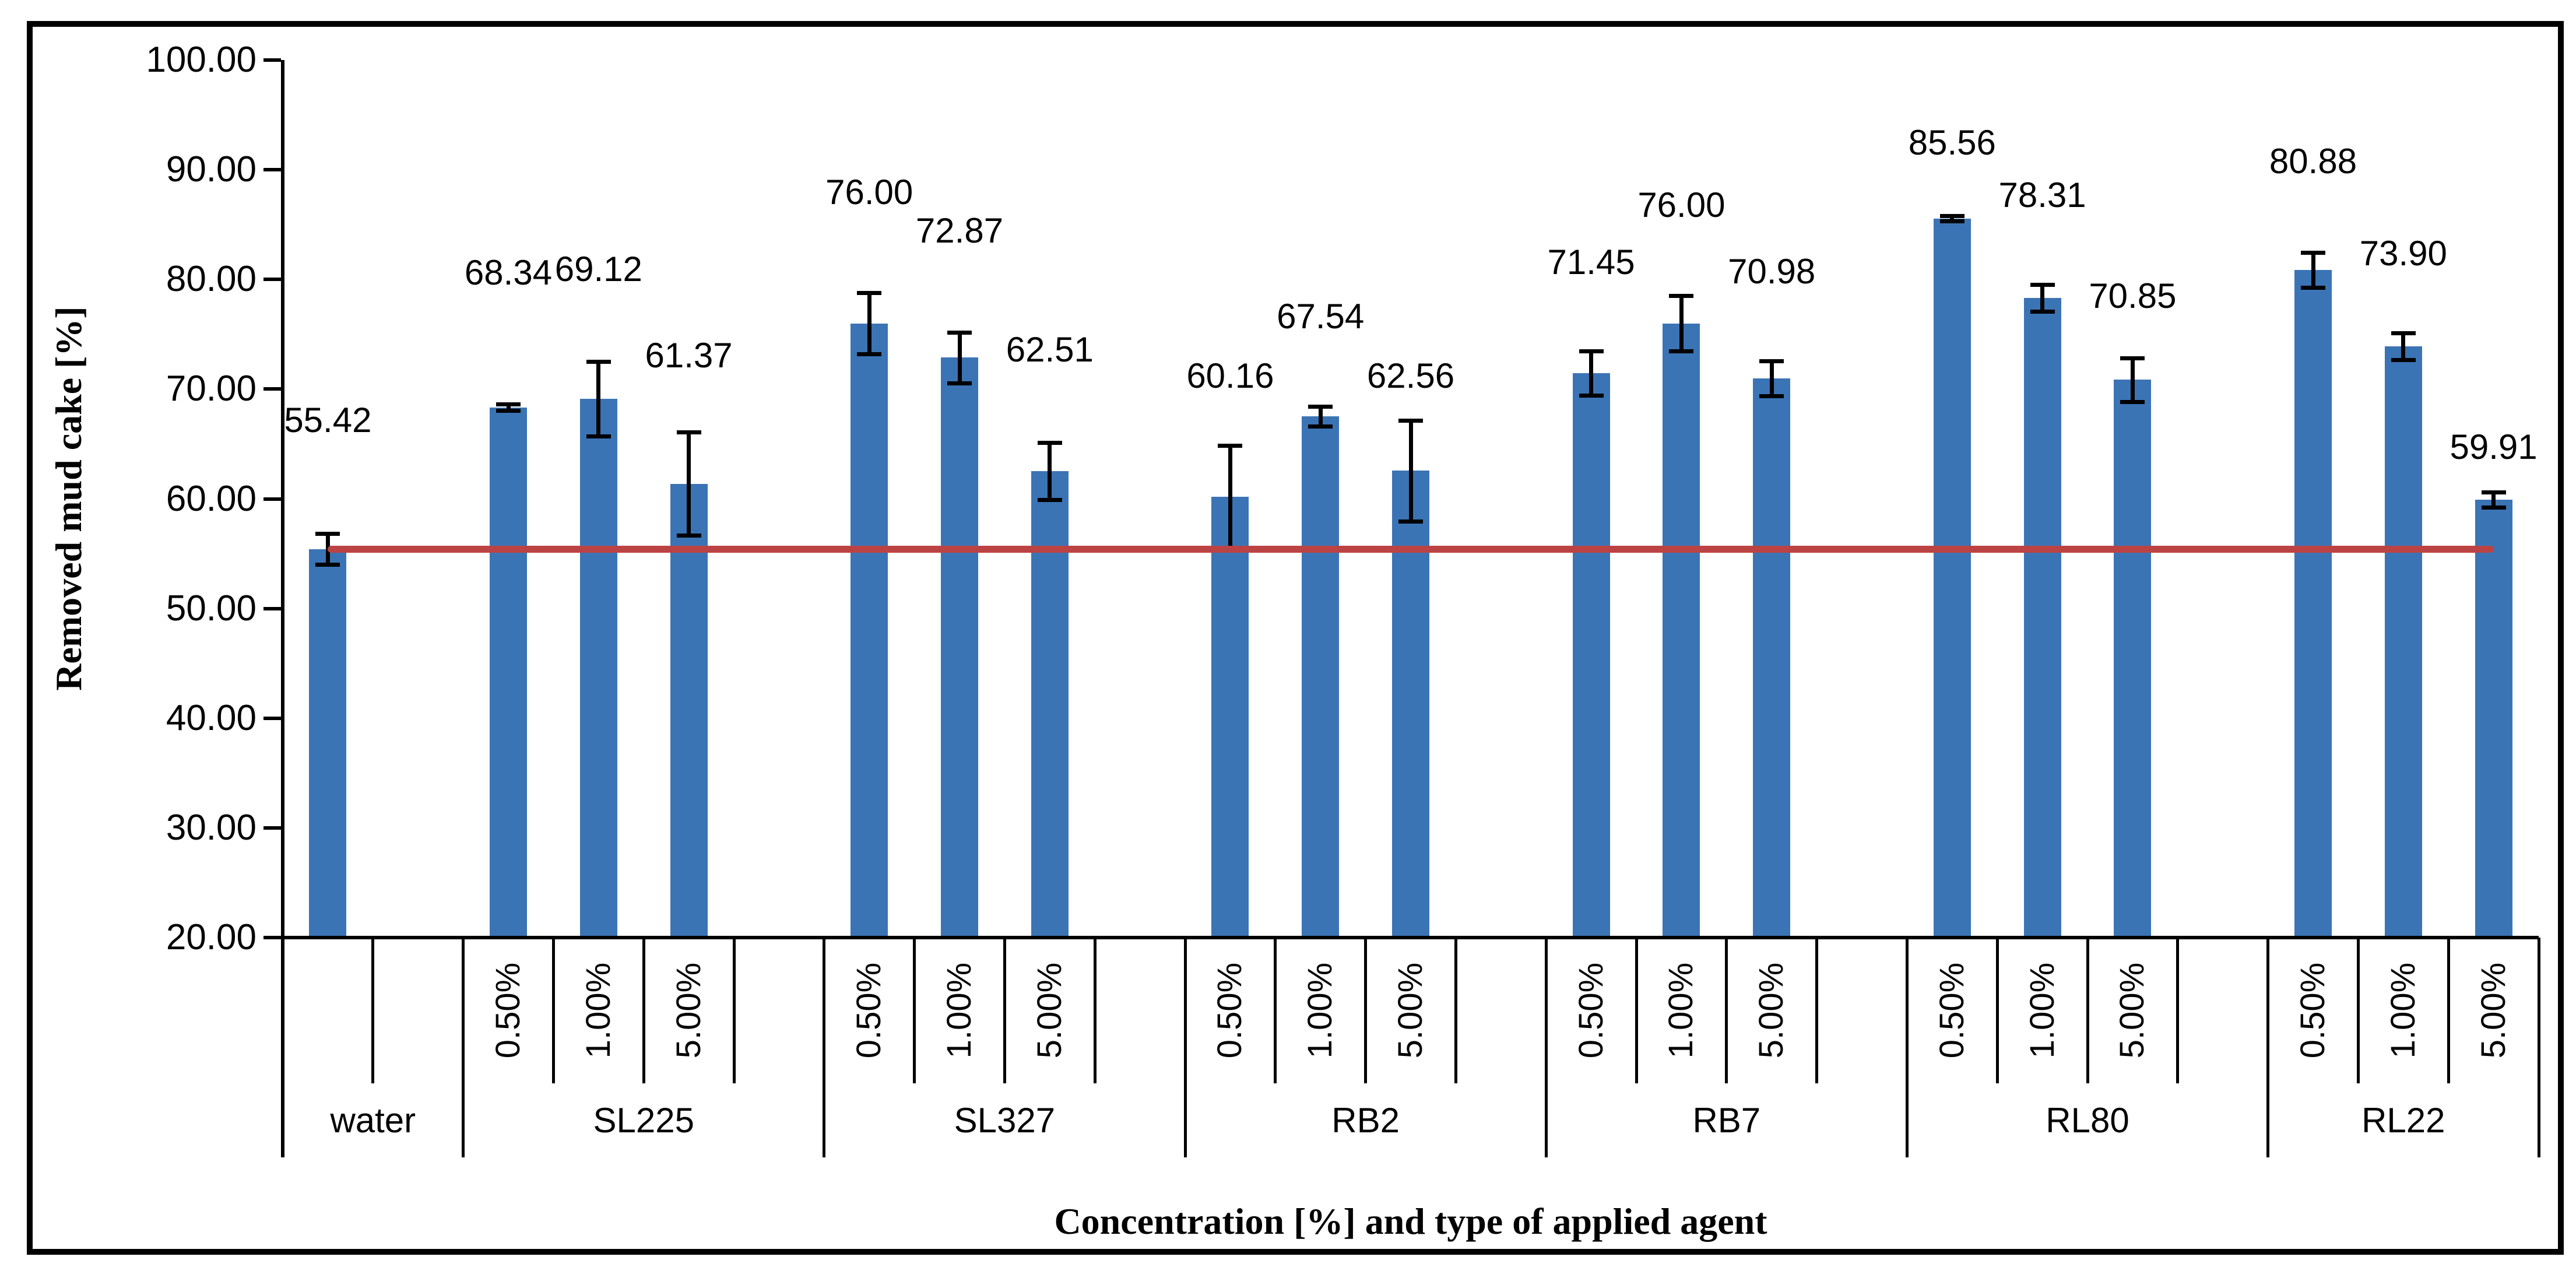 This screenshot has height=1267, width=2576. Describe the element at coordinates (689, 356) in the screenshot. I see `data-label: 61.37` at that location.